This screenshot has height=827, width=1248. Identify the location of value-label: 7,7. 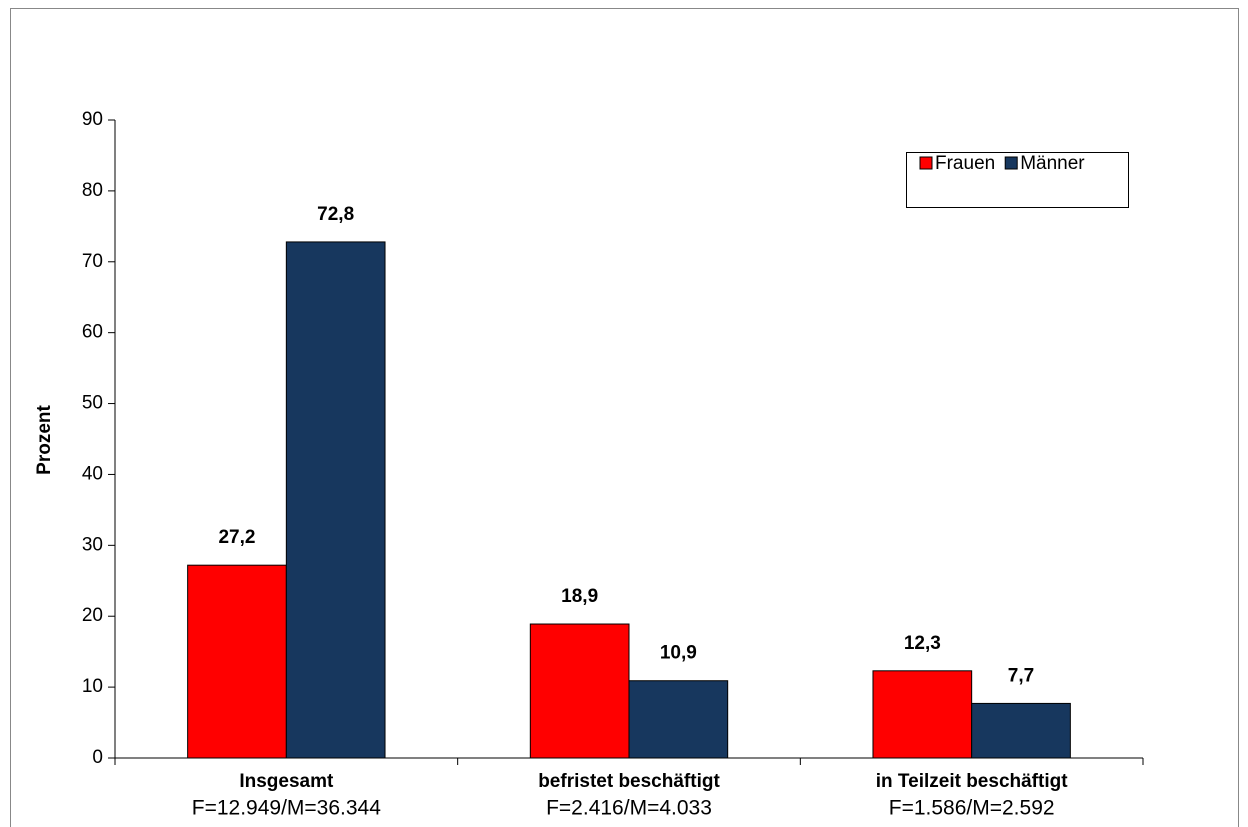
(1021, 675).